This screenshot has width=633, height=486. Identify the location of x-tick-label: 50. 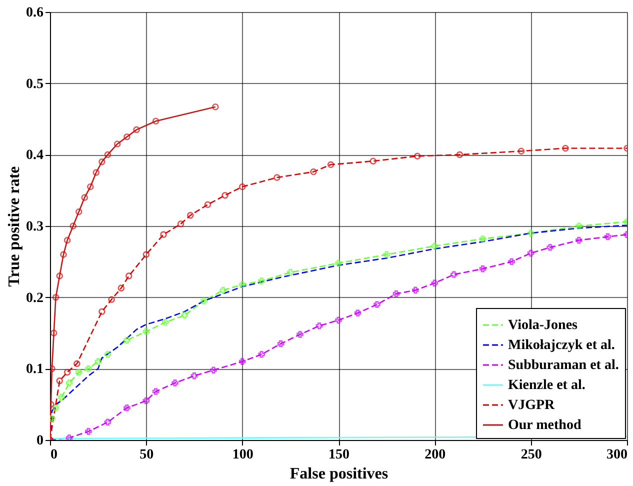
(147, 455).